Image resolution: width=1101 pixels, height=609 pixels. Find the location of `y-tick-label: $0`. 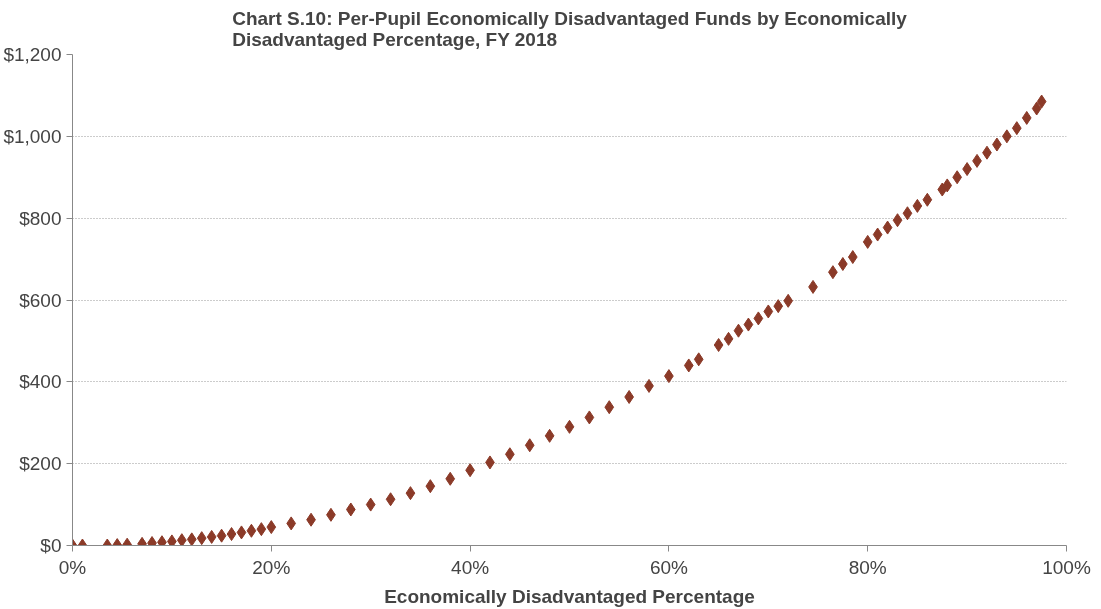

y-tick-label: $0 is located at coordinates (51, 545).